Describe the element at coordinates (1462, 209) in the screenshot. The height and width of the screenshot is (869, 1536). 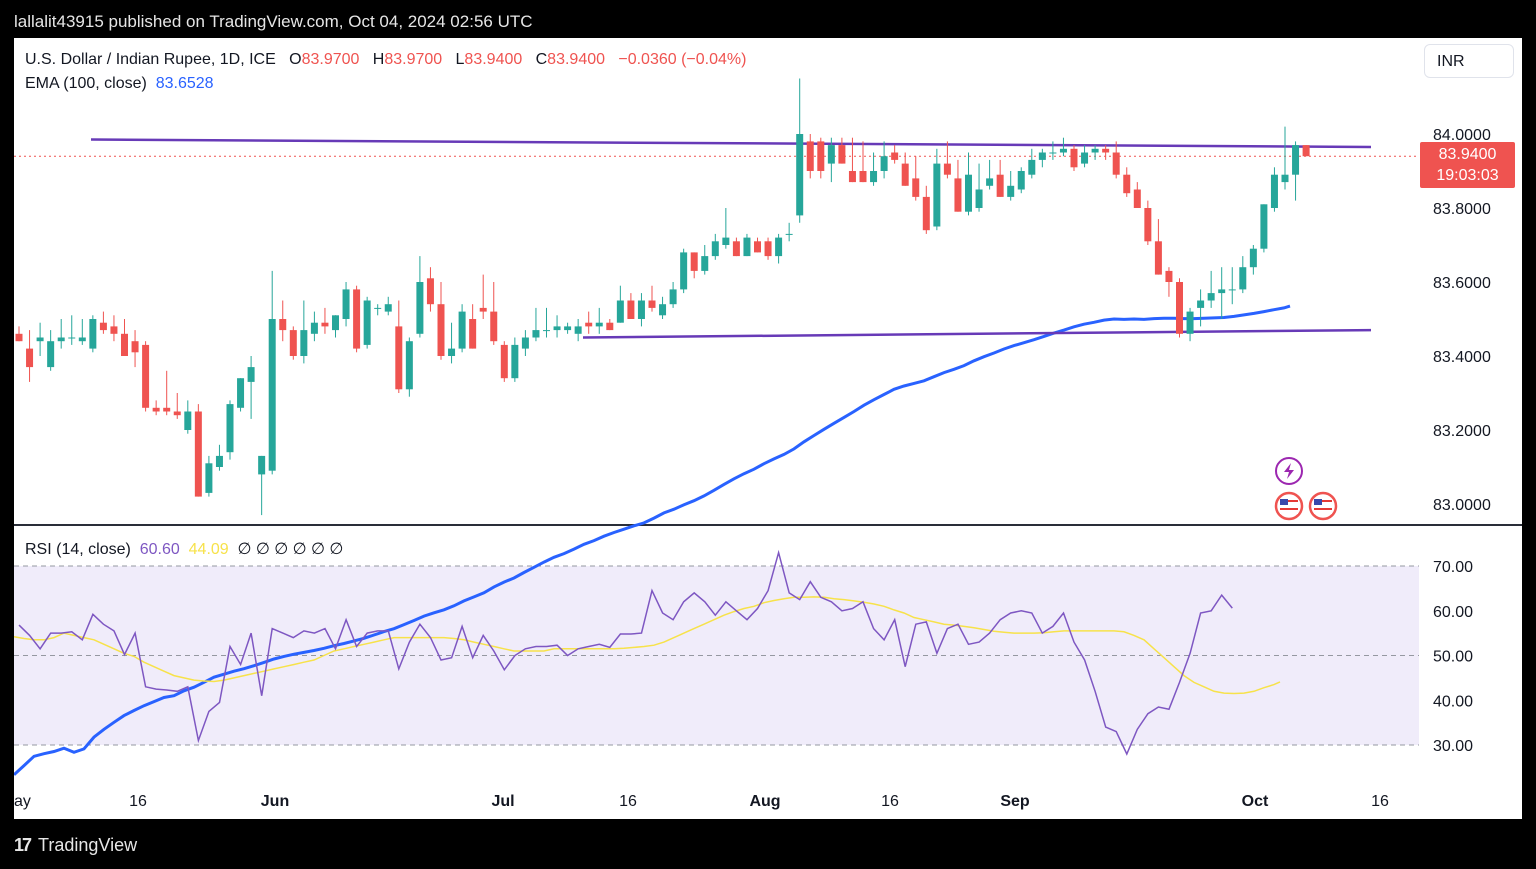
I see `price-tick-label: 83.8000` at that location.